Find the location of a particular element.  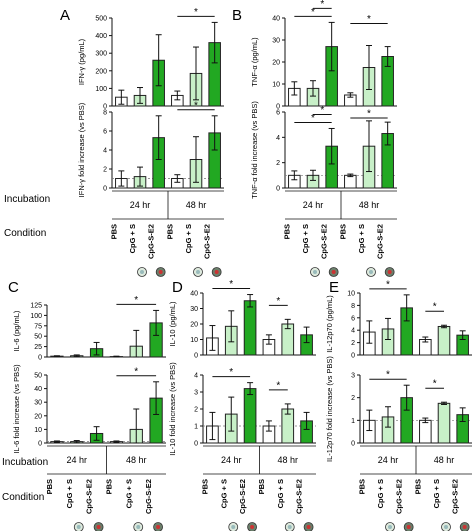

y-axis-label: IFN-γ fold increase (vs PBS) is located at coordinates (81, 149).